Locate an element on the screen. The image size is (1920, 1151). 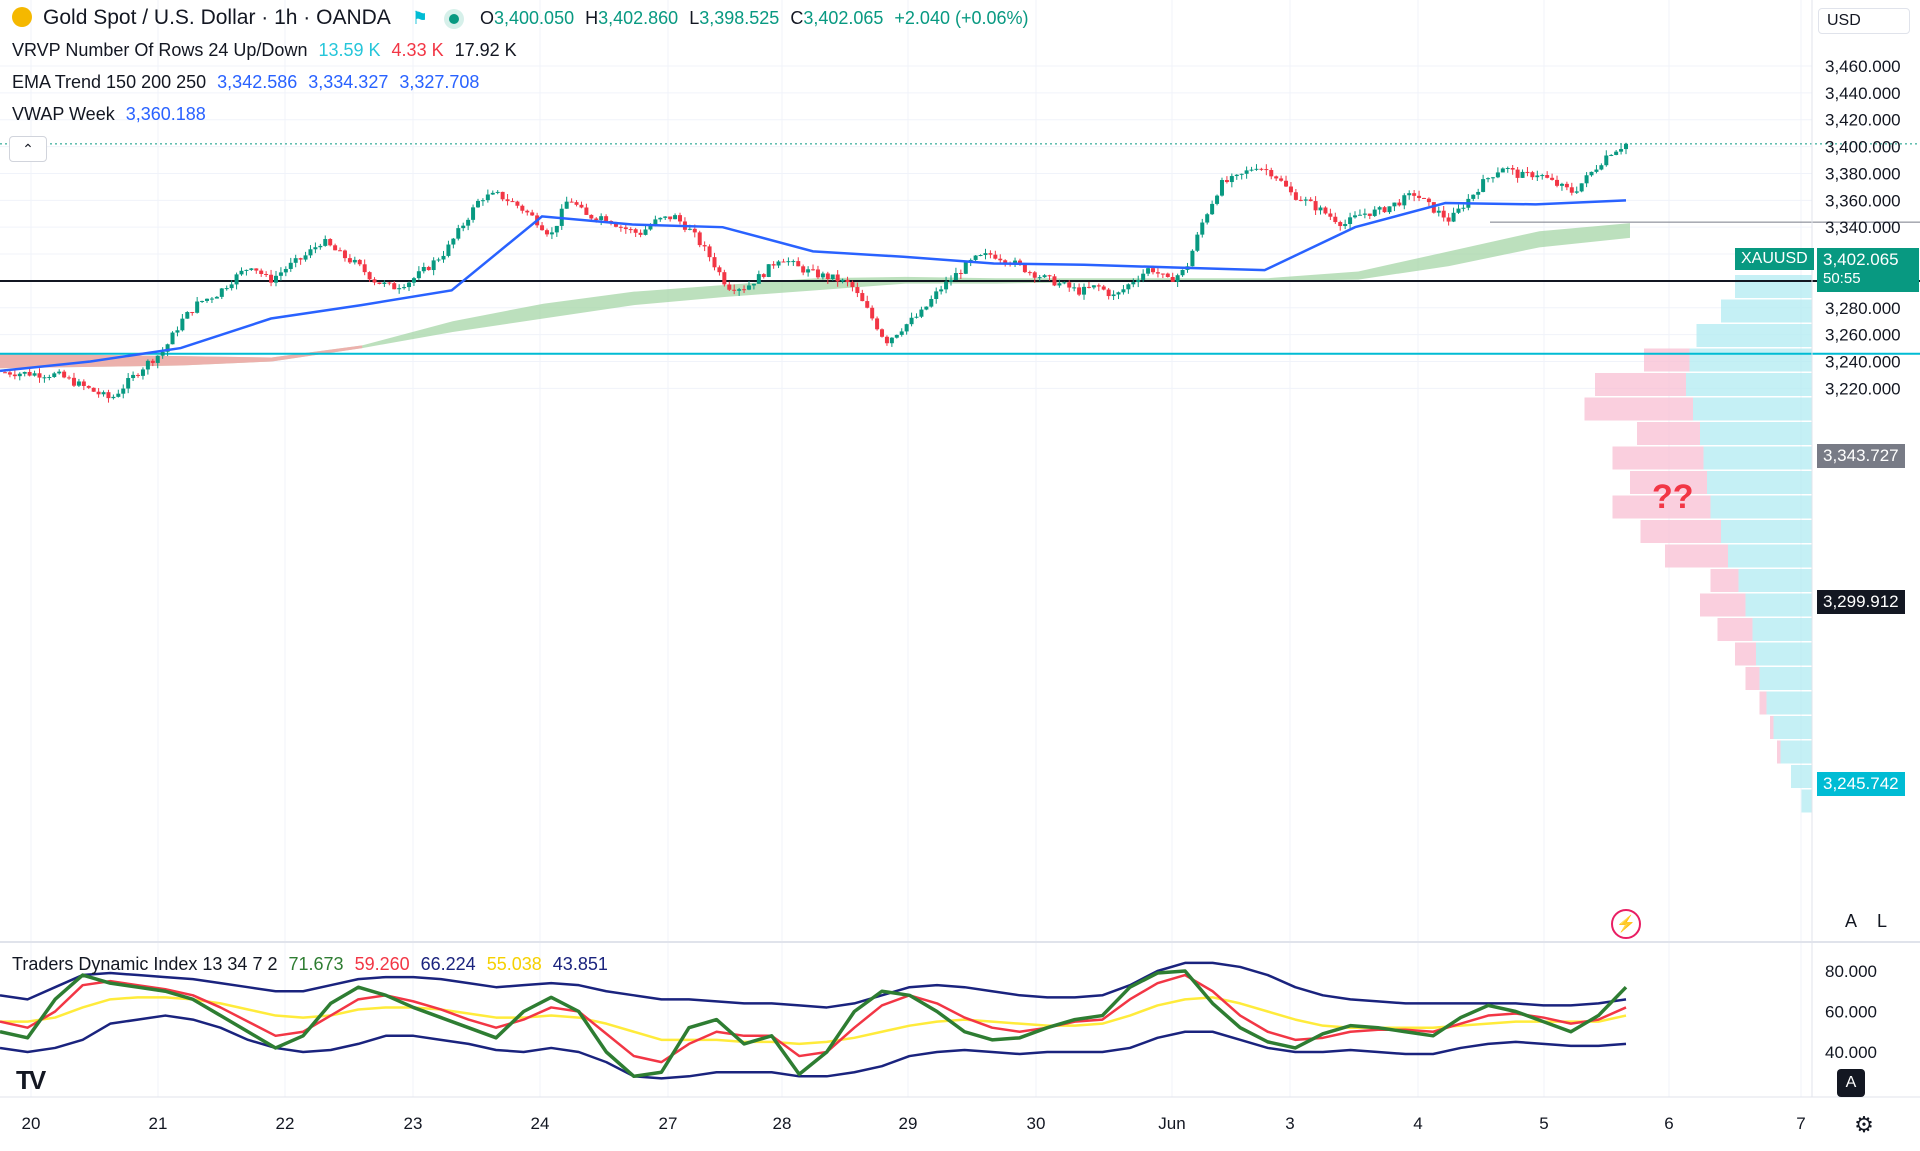
auto-scale-button: A is located at coordinates (1850, 920).